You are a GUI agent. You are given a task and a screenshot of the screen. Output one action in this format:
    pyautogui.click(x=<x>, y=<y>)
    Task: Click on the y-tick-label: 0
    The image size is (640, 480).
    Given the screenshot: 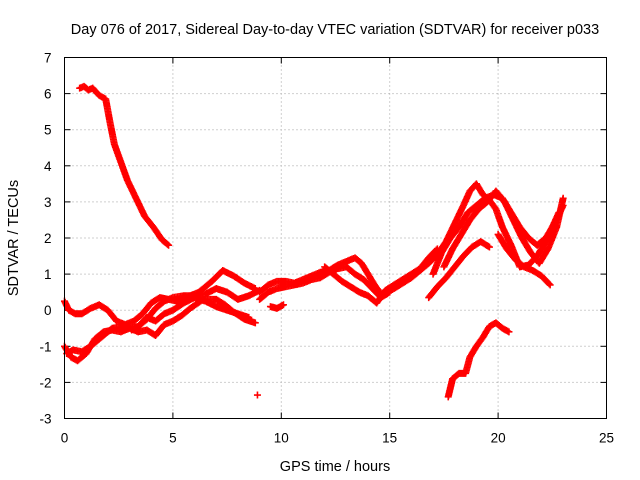 What is the action you would take?
    pyautogui.click(x=48, y=310)
    